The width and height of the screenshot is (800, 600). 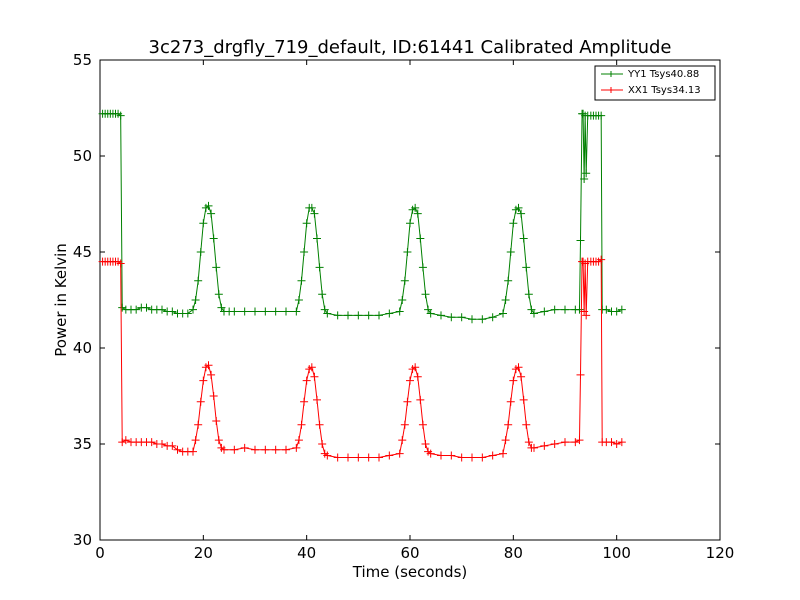 What do you see at coordinates (655, 83) in the screenshot?
I see `legend: YY1 Tsys40.88 XX1 Tsys34.13` at bounding box center [655, 83].